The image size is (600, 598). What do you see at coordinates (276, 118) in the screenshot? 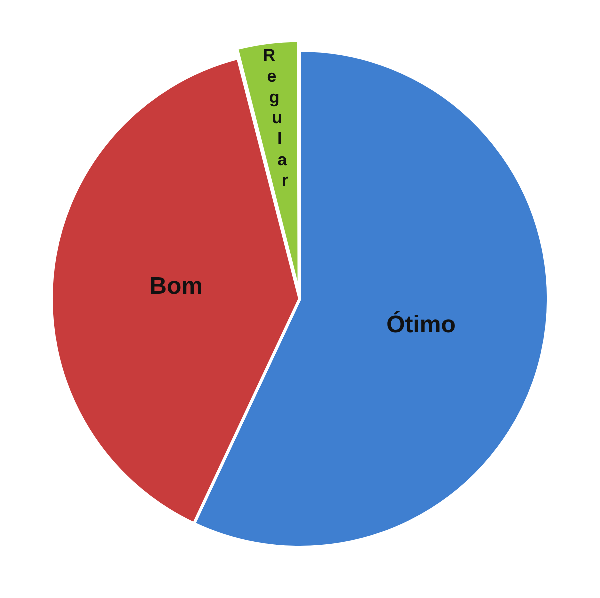
I see `slice-label: Regular` at bounding box center [276, 118].